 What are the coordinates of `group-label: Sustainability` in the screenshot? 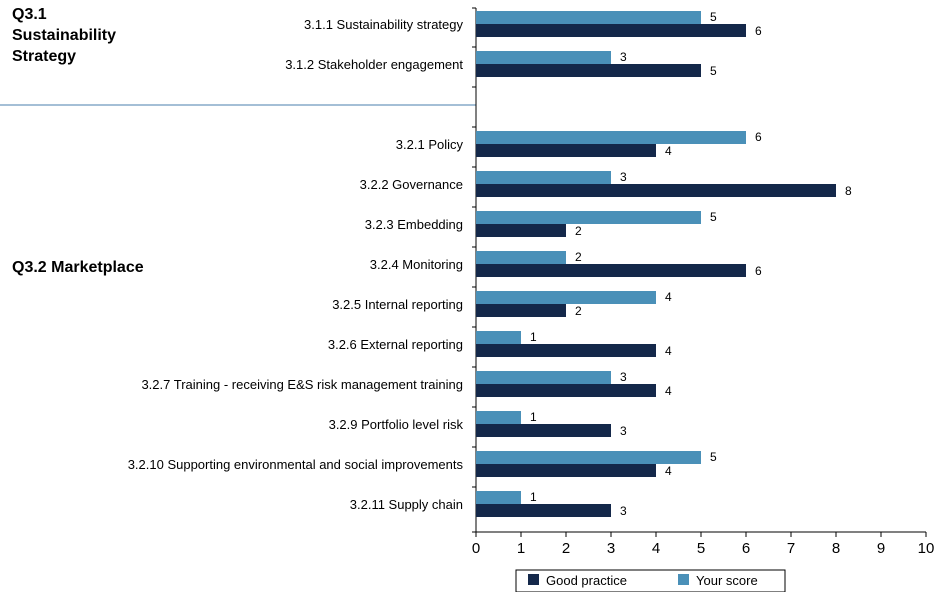 It's located at (64, 35).